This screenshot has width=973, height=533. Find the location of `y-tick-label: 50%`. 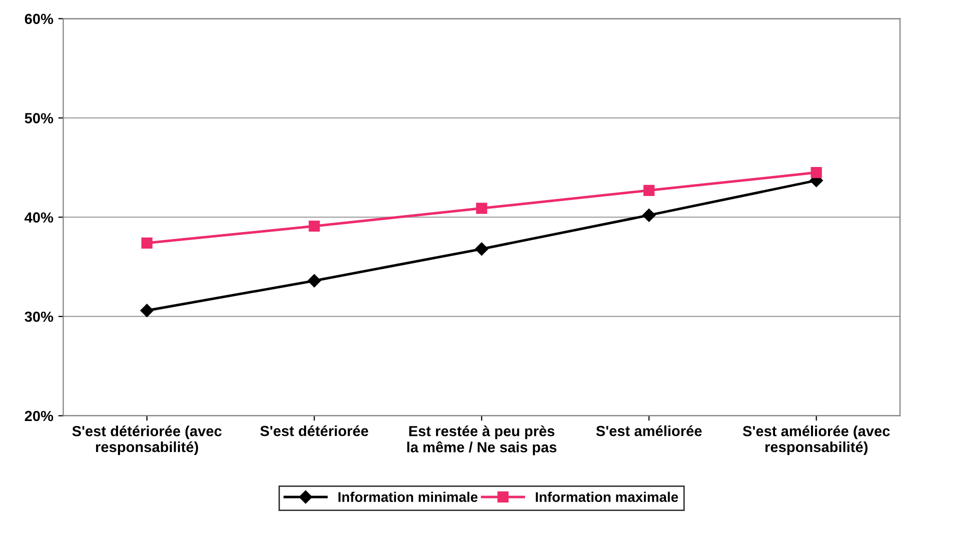

y-tick-label: 50% is located at coordinates (39, 118).